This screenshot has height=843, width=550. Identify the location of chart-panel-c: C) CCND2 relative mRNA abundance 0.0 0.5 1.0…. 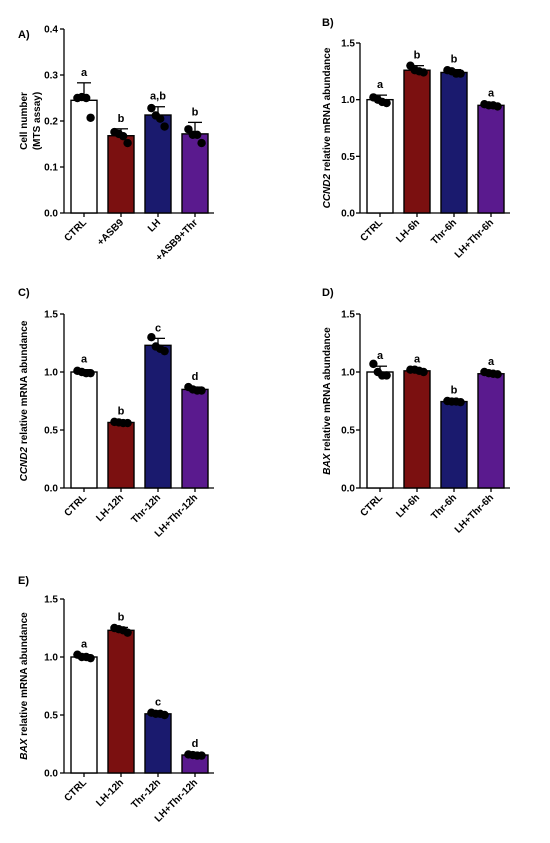
(116, 413).